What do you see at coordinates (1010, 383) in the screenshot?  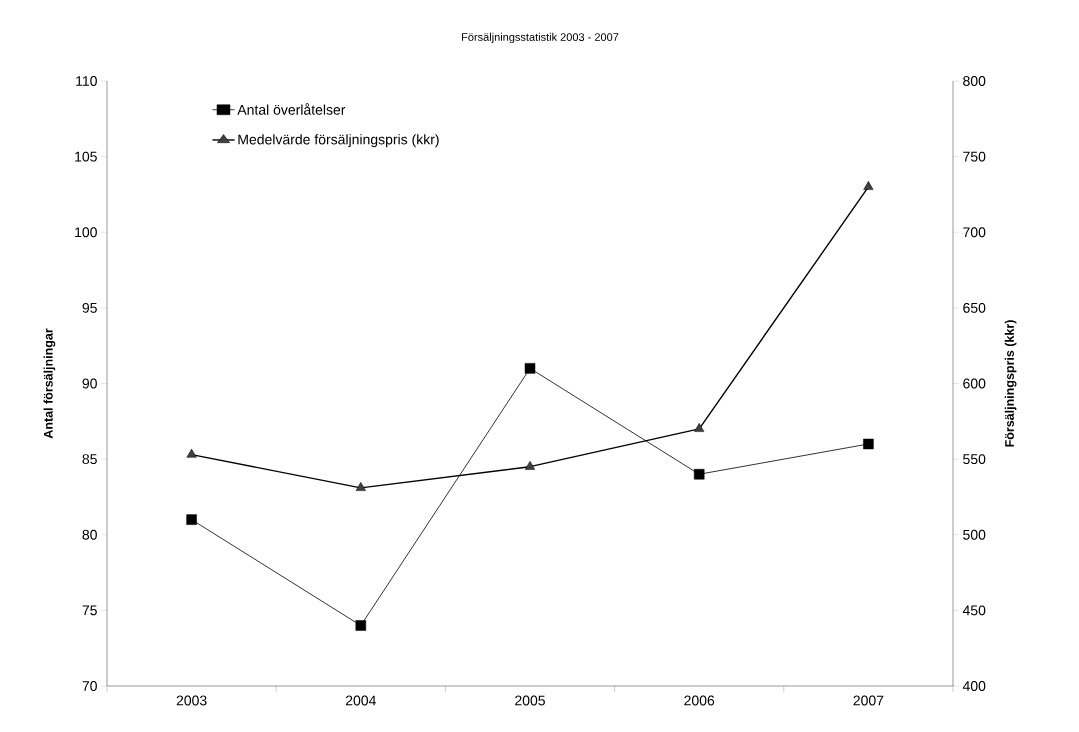 I see `y2-axis-title: Försäljningspris (kkr)` at bounding box center [1010, 383].